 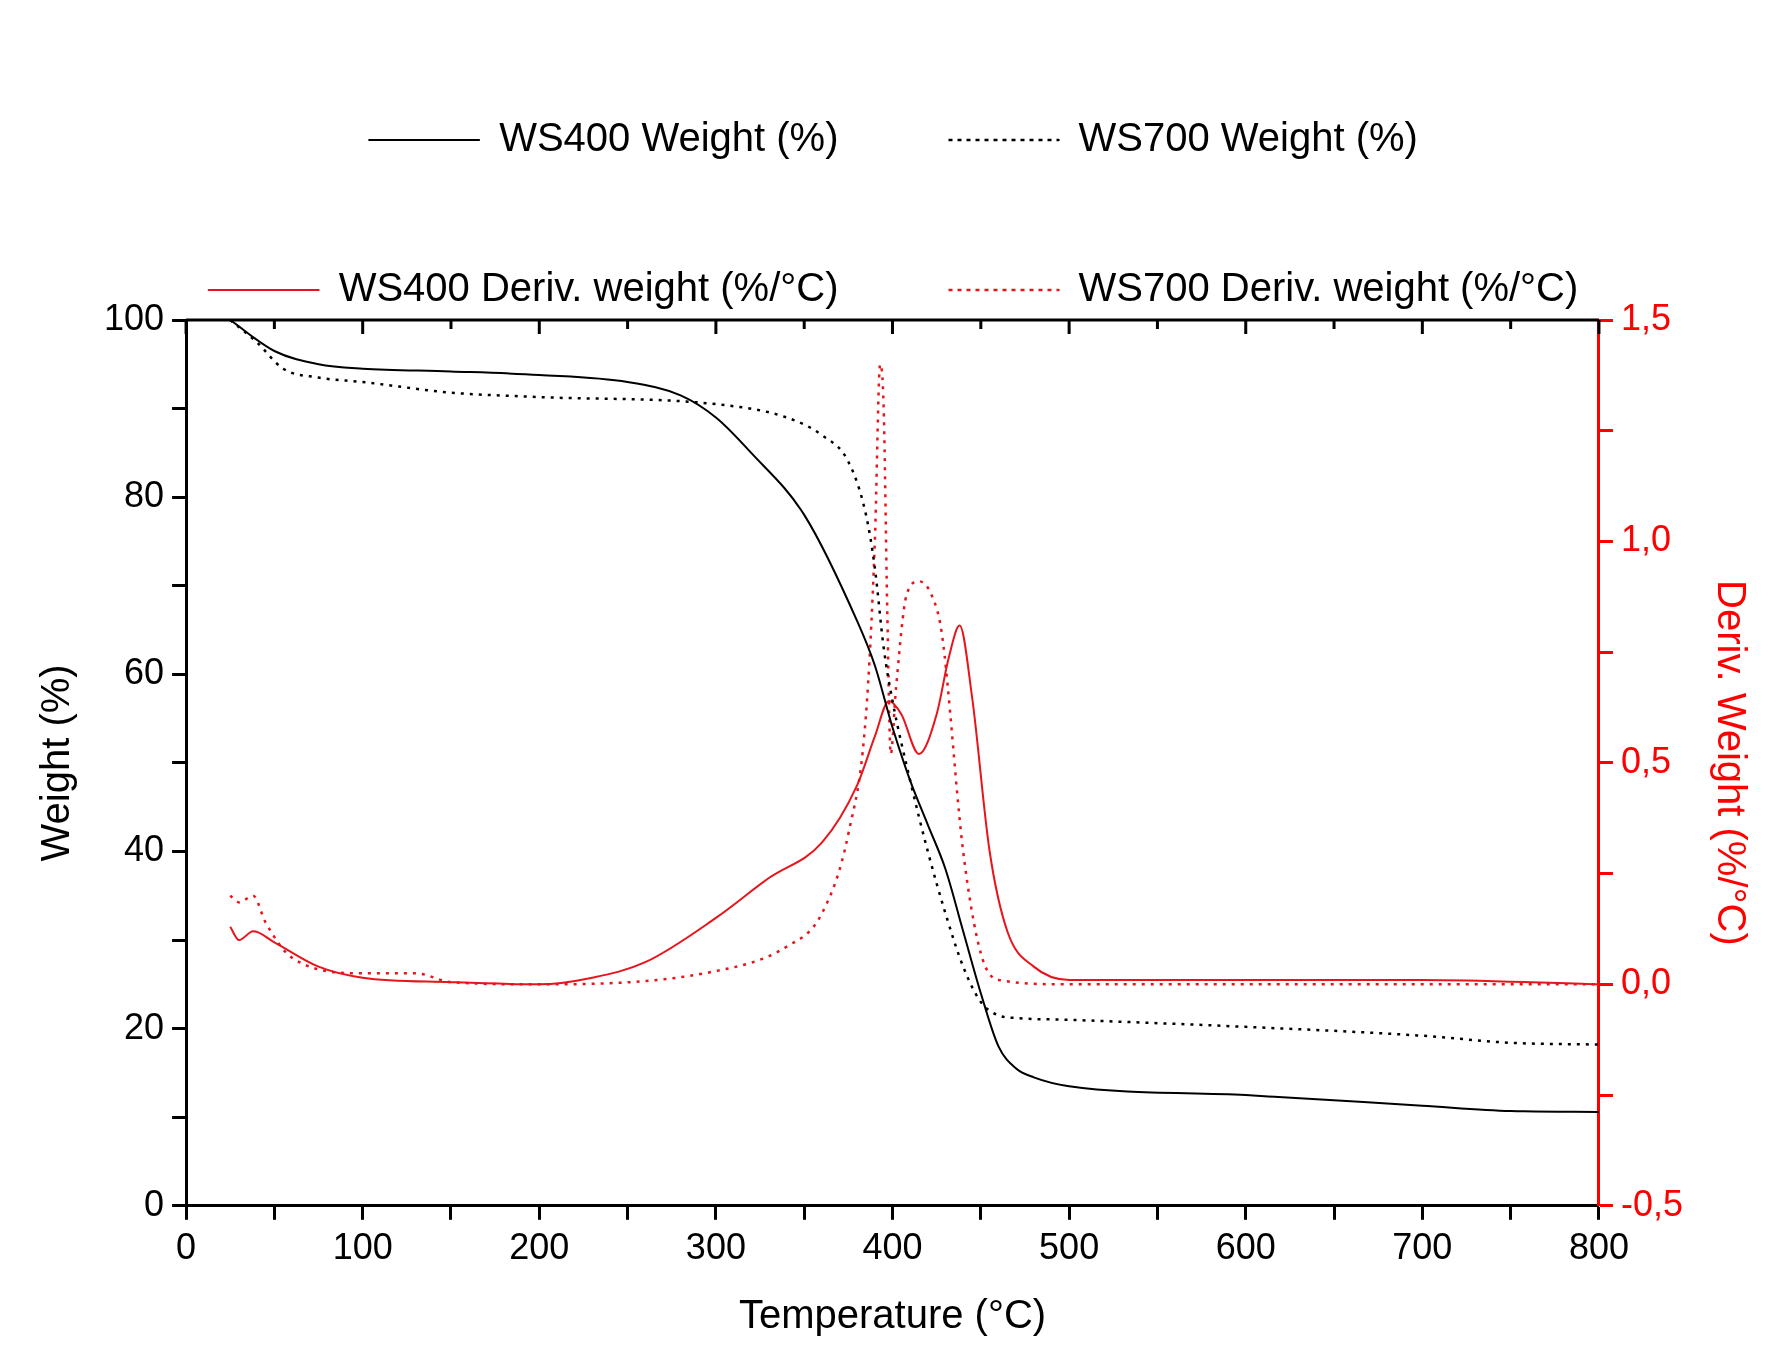 What do you see at coordinates (1248, 137) in the screenshot?
I see `legend-label: WS700 Weight (%)` at bounding box center [1248, 137].